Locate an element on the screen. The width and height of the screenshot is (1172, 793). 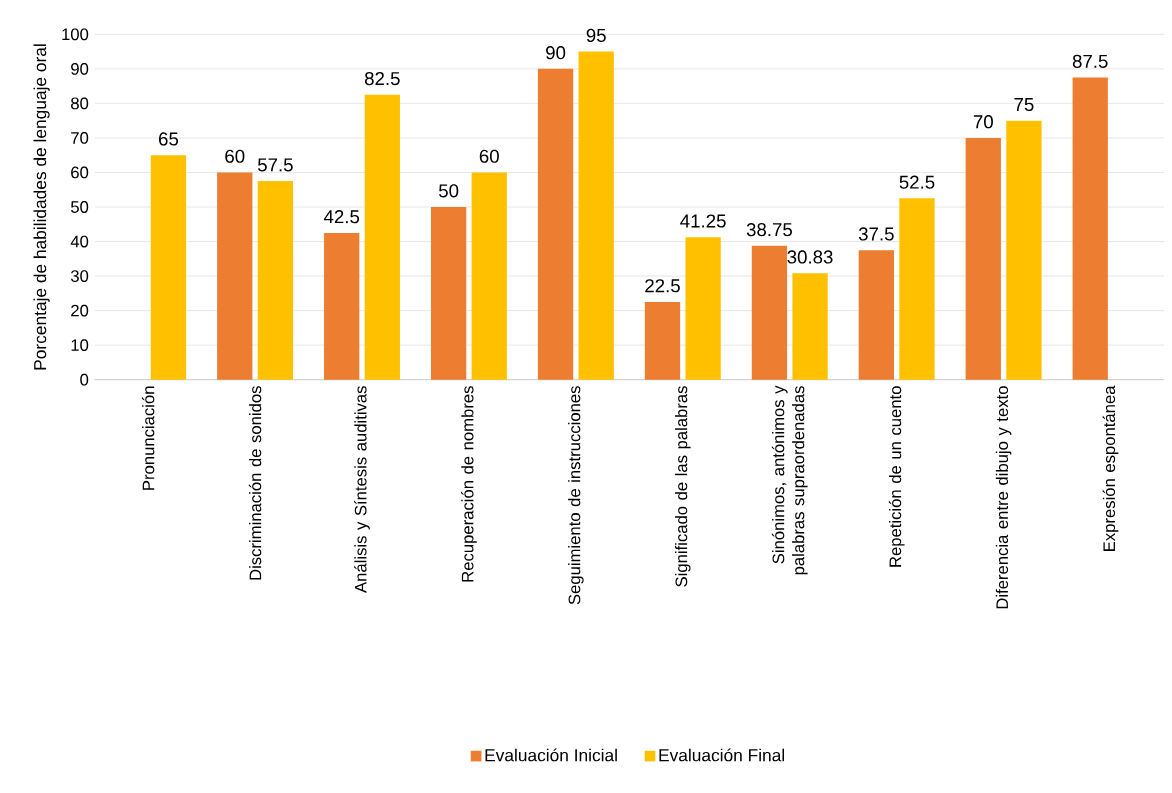
x-tick-label: Repetición de un cuento is located at coordinates (896, 476).